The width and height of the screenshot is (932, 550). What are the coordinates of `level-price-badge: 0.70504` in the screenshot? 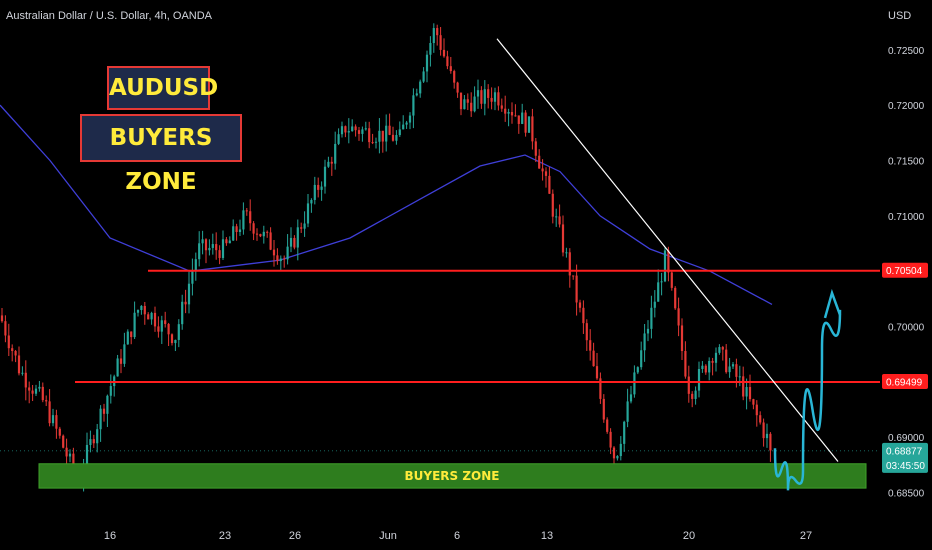 It's located at (904, 271).